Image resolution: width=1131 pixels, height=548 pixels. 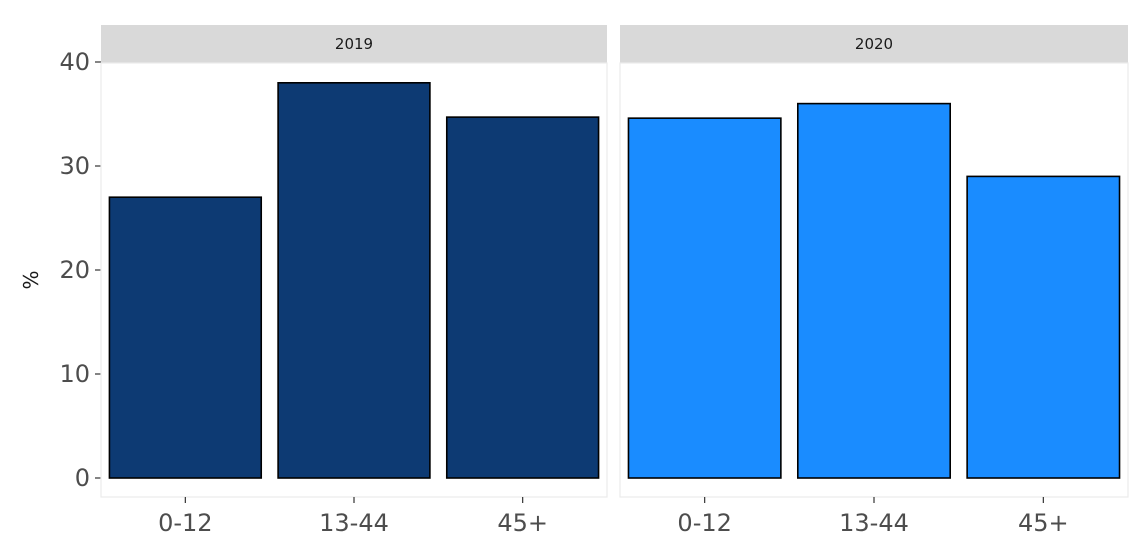 What do you see at coordinates (31, 279) in the screenshot?
I see `y-axis-title: %` at bounding box center [31, 279].